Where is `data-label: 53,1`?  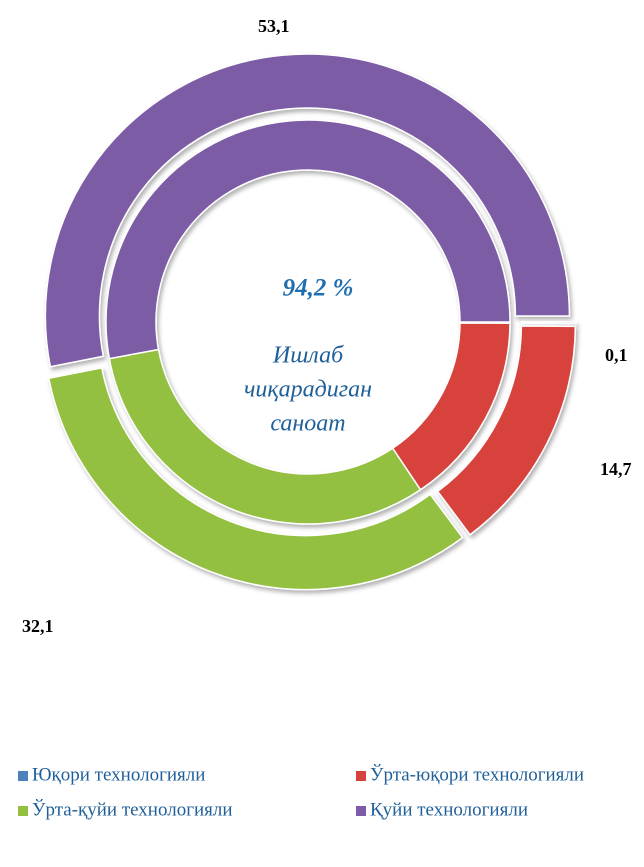
data-label: 53,1 is located at coordinates (274, 26).